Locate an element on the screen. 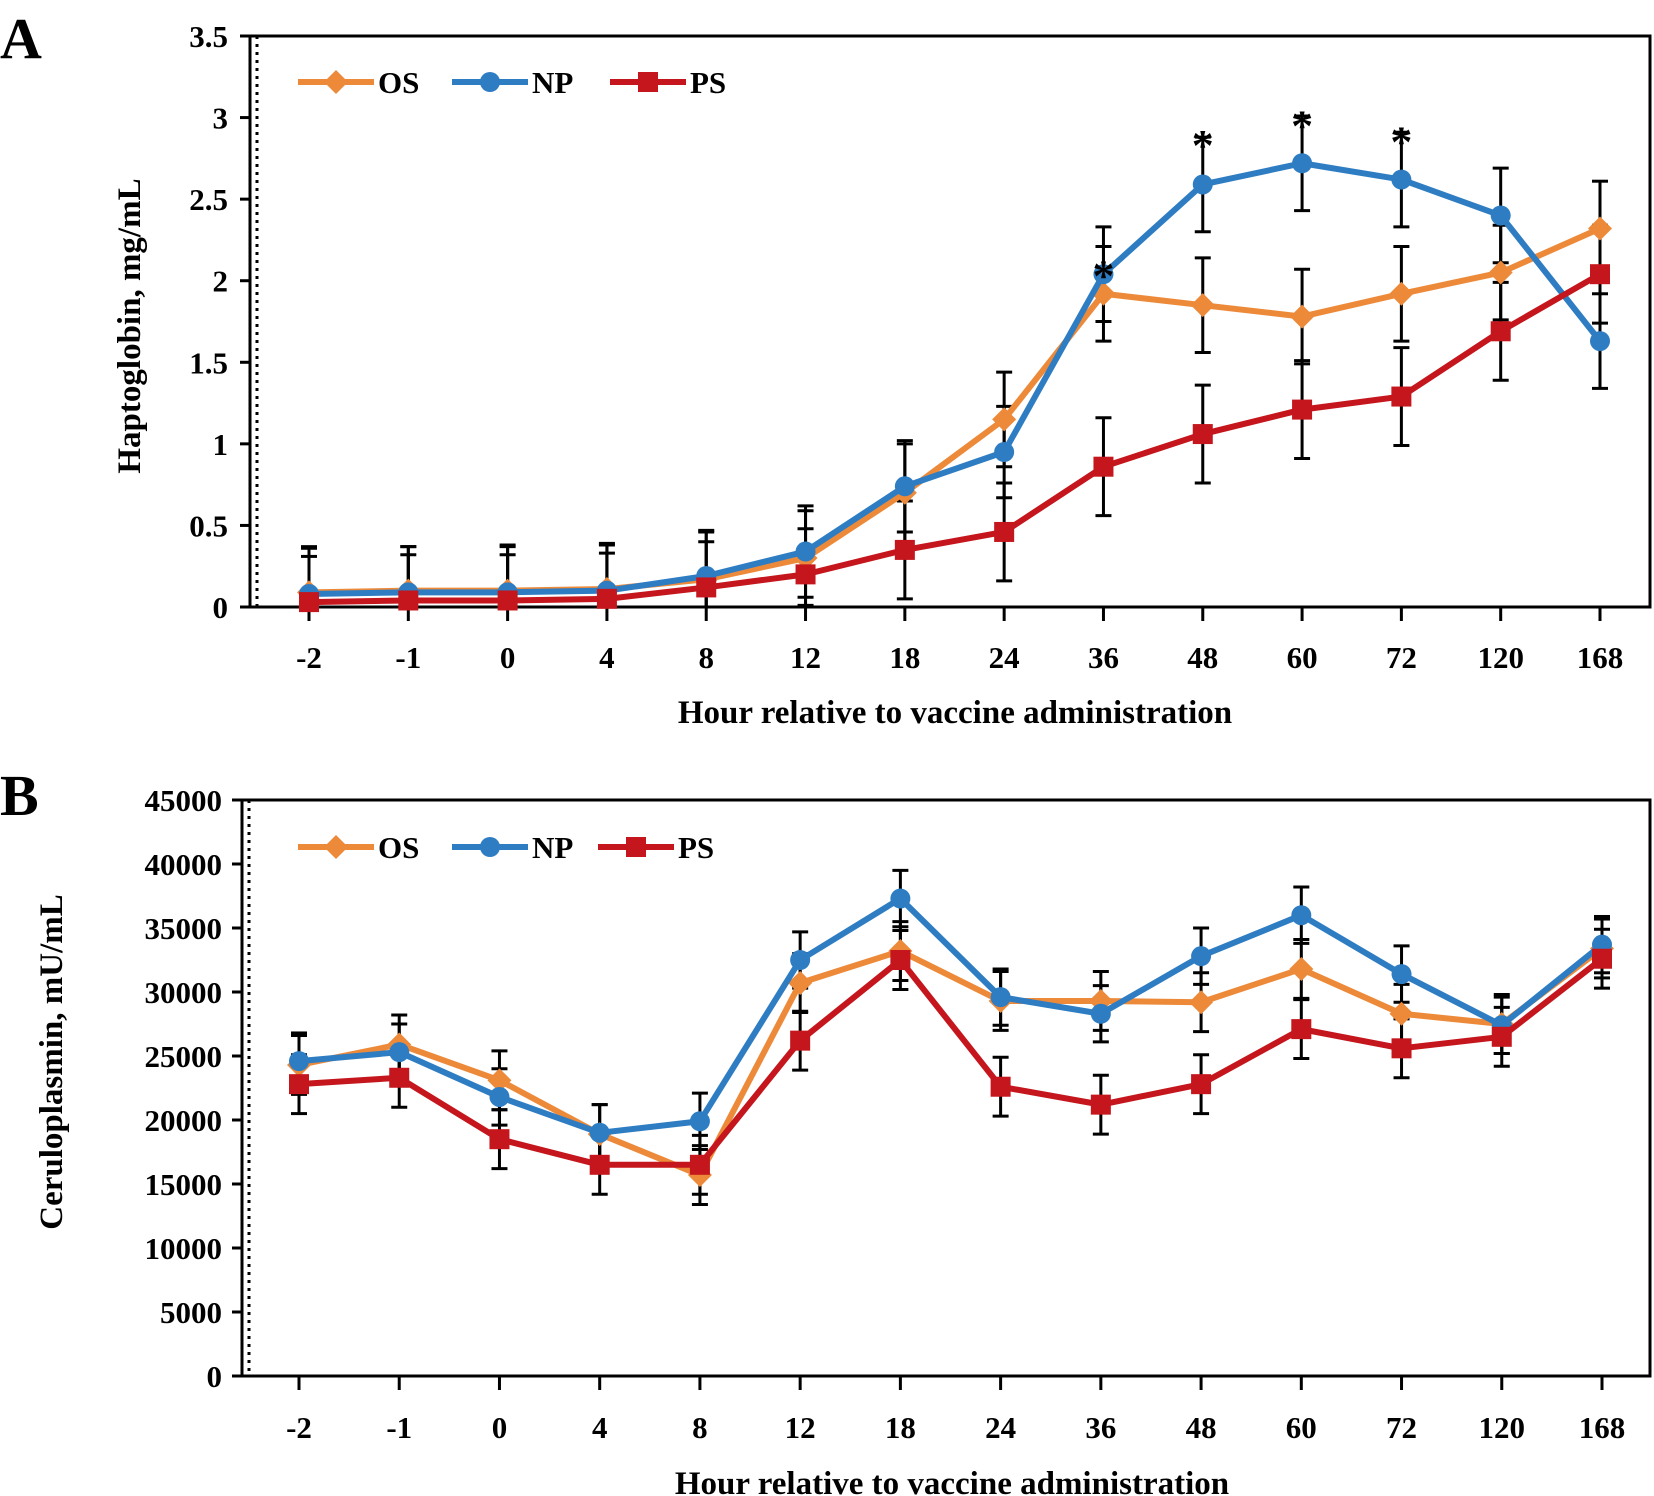 The image size is (1654, 1496). series-line-ps is located at coordinates (951, 1062).